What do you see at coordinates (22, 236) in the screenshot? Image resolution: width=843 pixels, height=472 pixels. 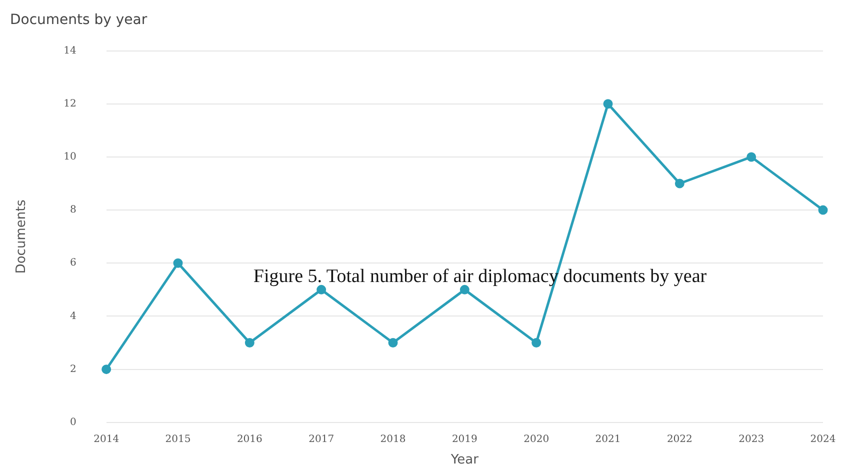 I see `y-axis-title: Documents` at bounding box center [22, 236].